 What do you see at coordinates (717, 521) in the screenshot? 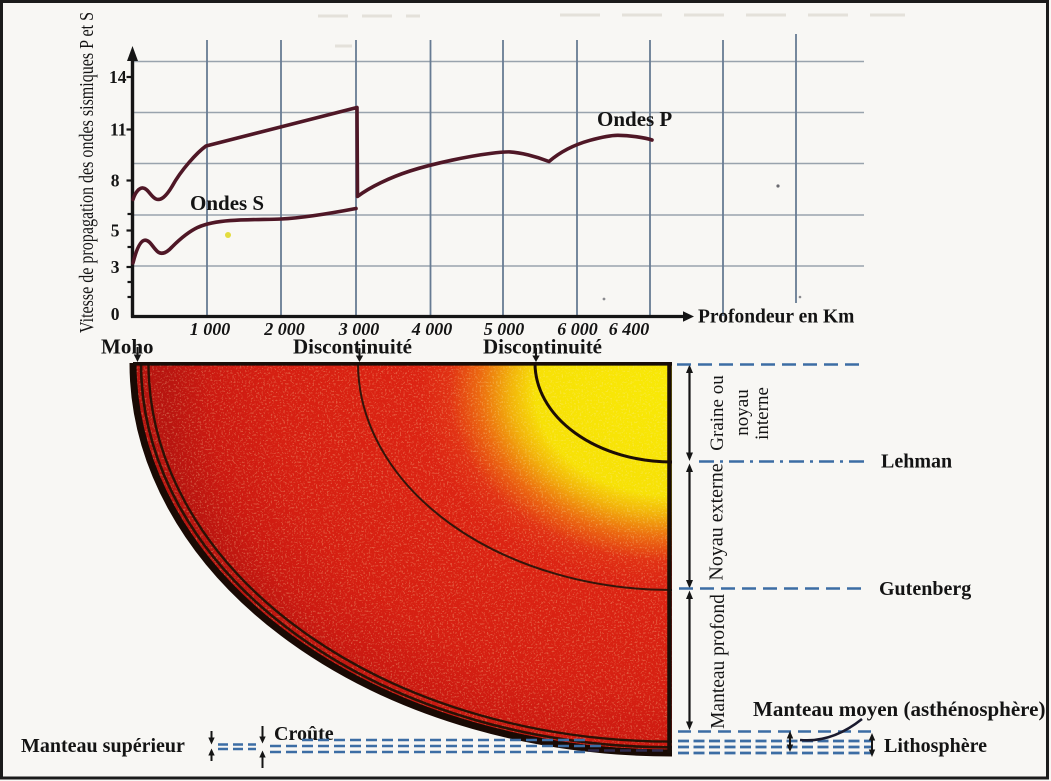
I see `svg-text: Noyau externe` at bounding box center [717, 521].